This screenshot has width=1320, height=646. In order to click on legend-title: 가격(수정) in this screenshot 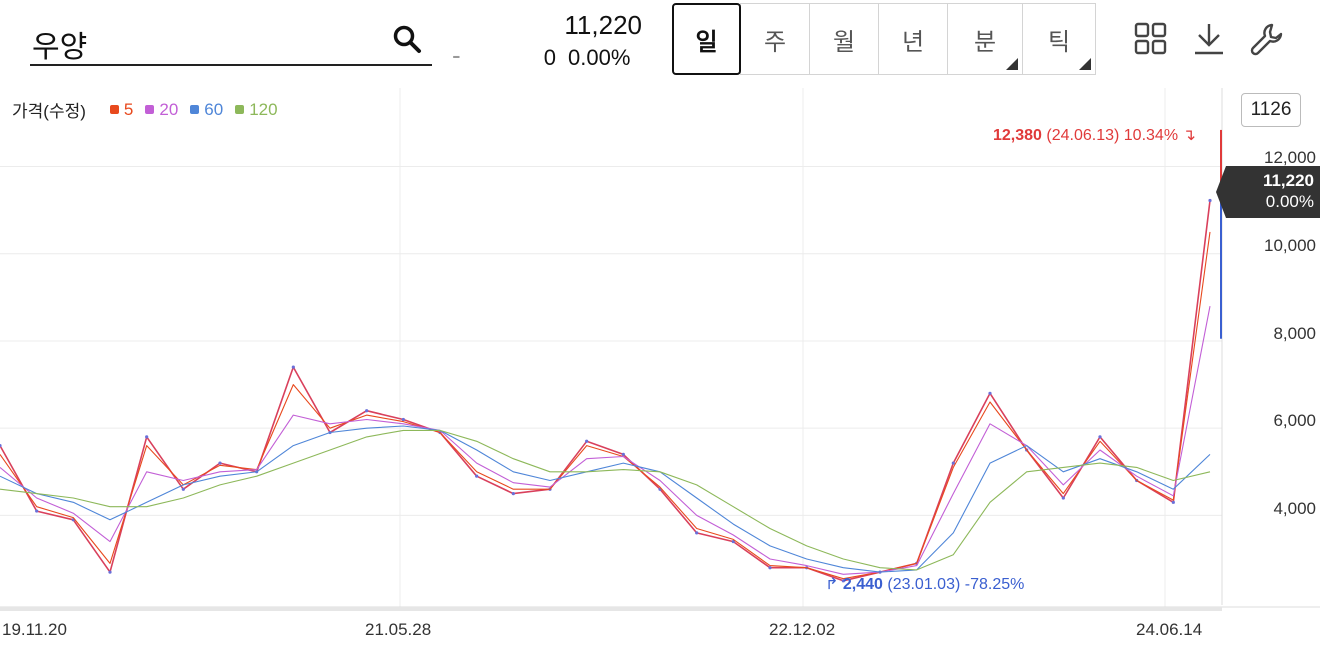, I will do `click(49, 111)`.